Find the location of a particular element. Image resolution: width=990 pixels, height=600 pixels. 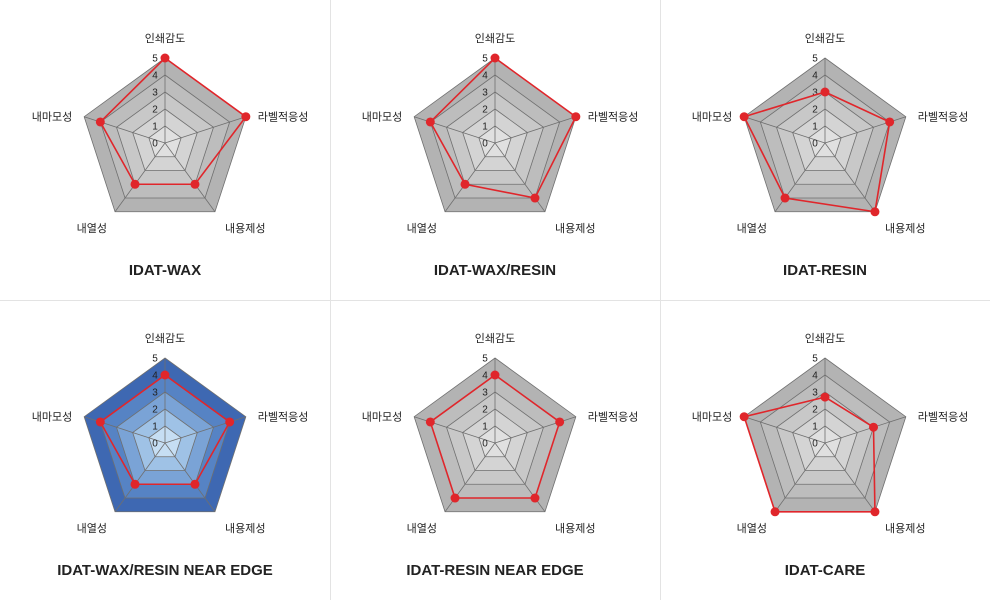

grid-divider-horizontal is located at coordinates (495, 300).